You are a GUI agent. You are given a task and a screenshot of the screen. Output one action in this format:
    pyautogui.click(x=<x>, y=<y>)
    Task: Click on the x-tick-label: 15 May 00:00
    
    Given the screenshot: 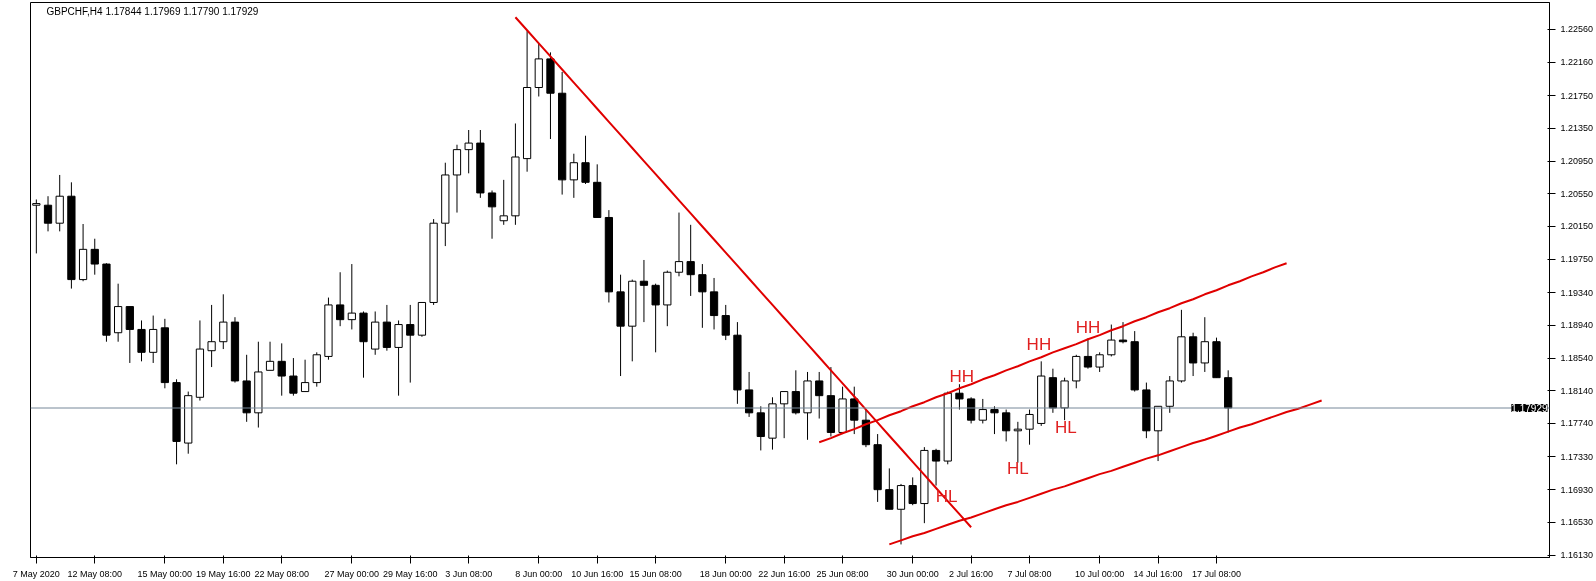 What is the action you would take?
    pyautogui.click(x=165, y=573)
    